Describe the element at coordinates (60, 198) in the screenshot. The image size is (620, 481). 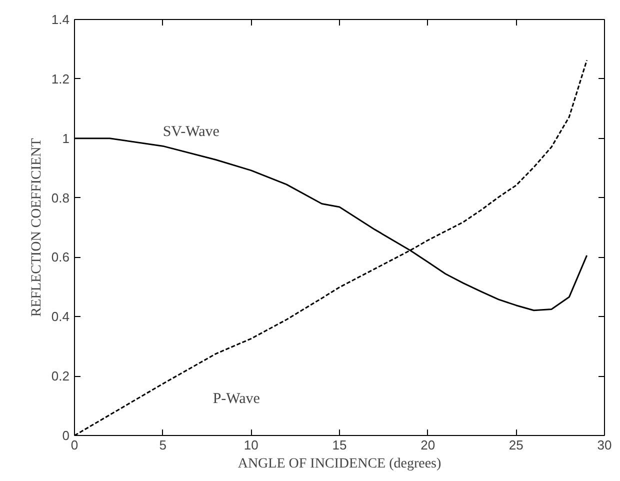
I see `y-tick-label: 0.8` at that location.